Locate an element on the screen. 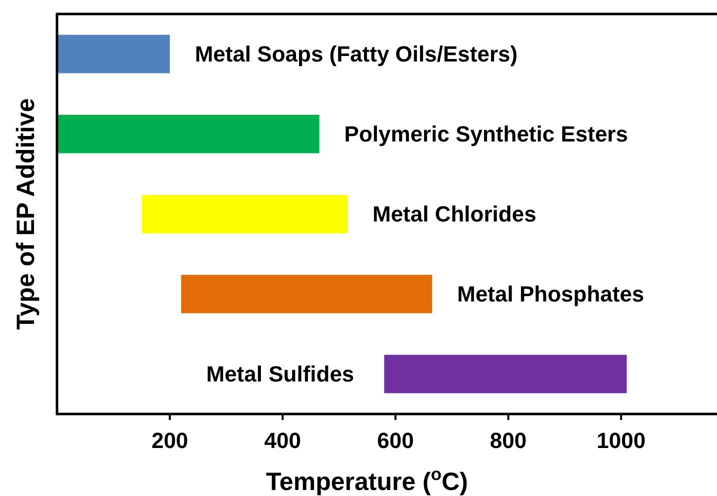 The height and width of the screenshot is (496, 717). y-tick-label: Metal Chlorides is located at coordinates (454, 214).